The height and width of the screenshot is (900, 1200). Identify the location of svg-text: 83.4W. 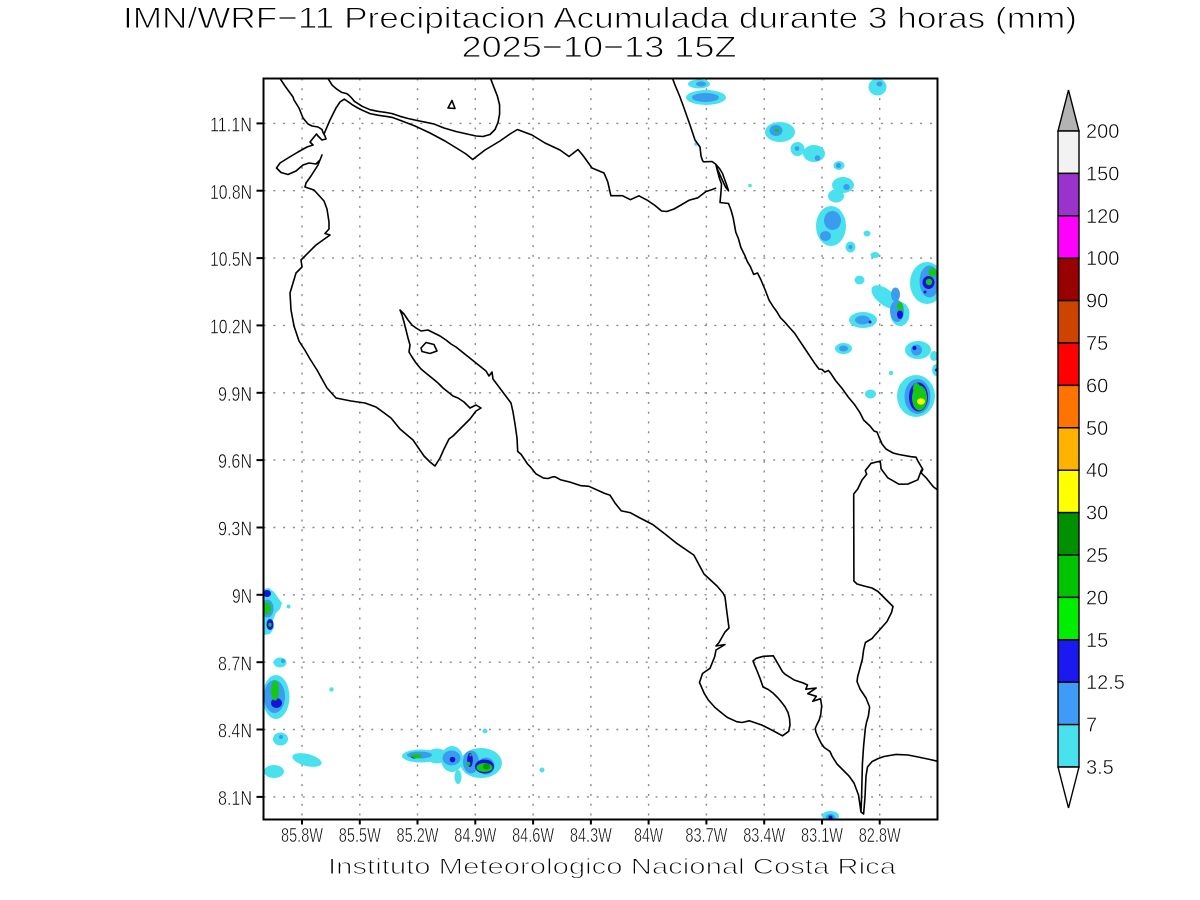
(764, 836).